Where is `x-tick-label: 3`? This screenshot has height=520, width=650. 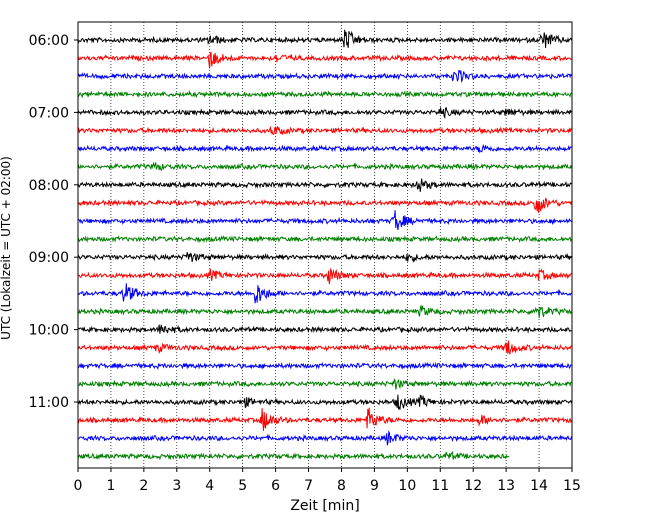 x-tick-label: 3 is located at coordinates (176, 486).